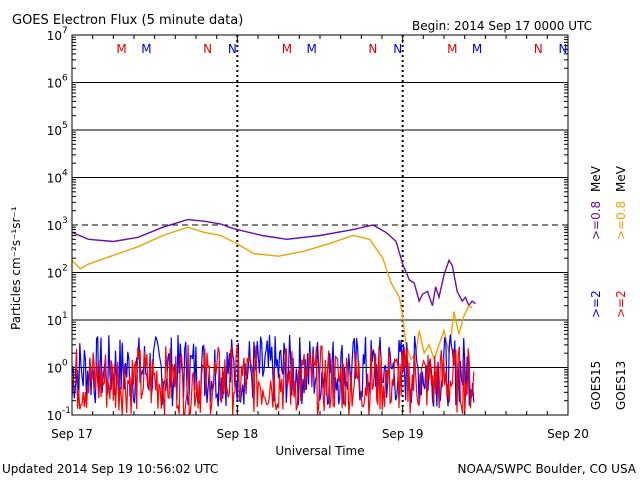 The height and width of the screenshot is (480, 640). Describe the element at coordinates (608, 287) in the screenshot. I see `legend: GOES15 >=2 >=0.8 MeV GOES13 >=2 >=0.8 MeV` at that location.